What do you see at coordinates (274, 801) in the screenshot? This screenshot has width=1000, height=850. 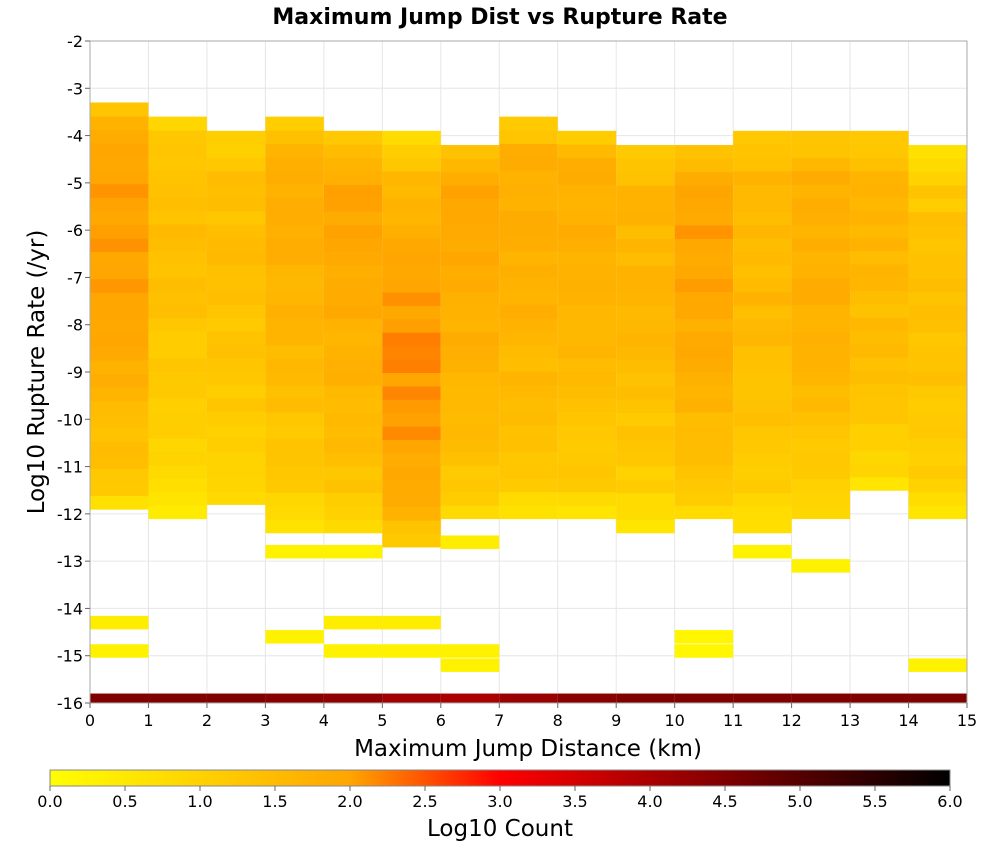 I see `colorbar-tick-label: 1.5` at bounding box center [274, 801].